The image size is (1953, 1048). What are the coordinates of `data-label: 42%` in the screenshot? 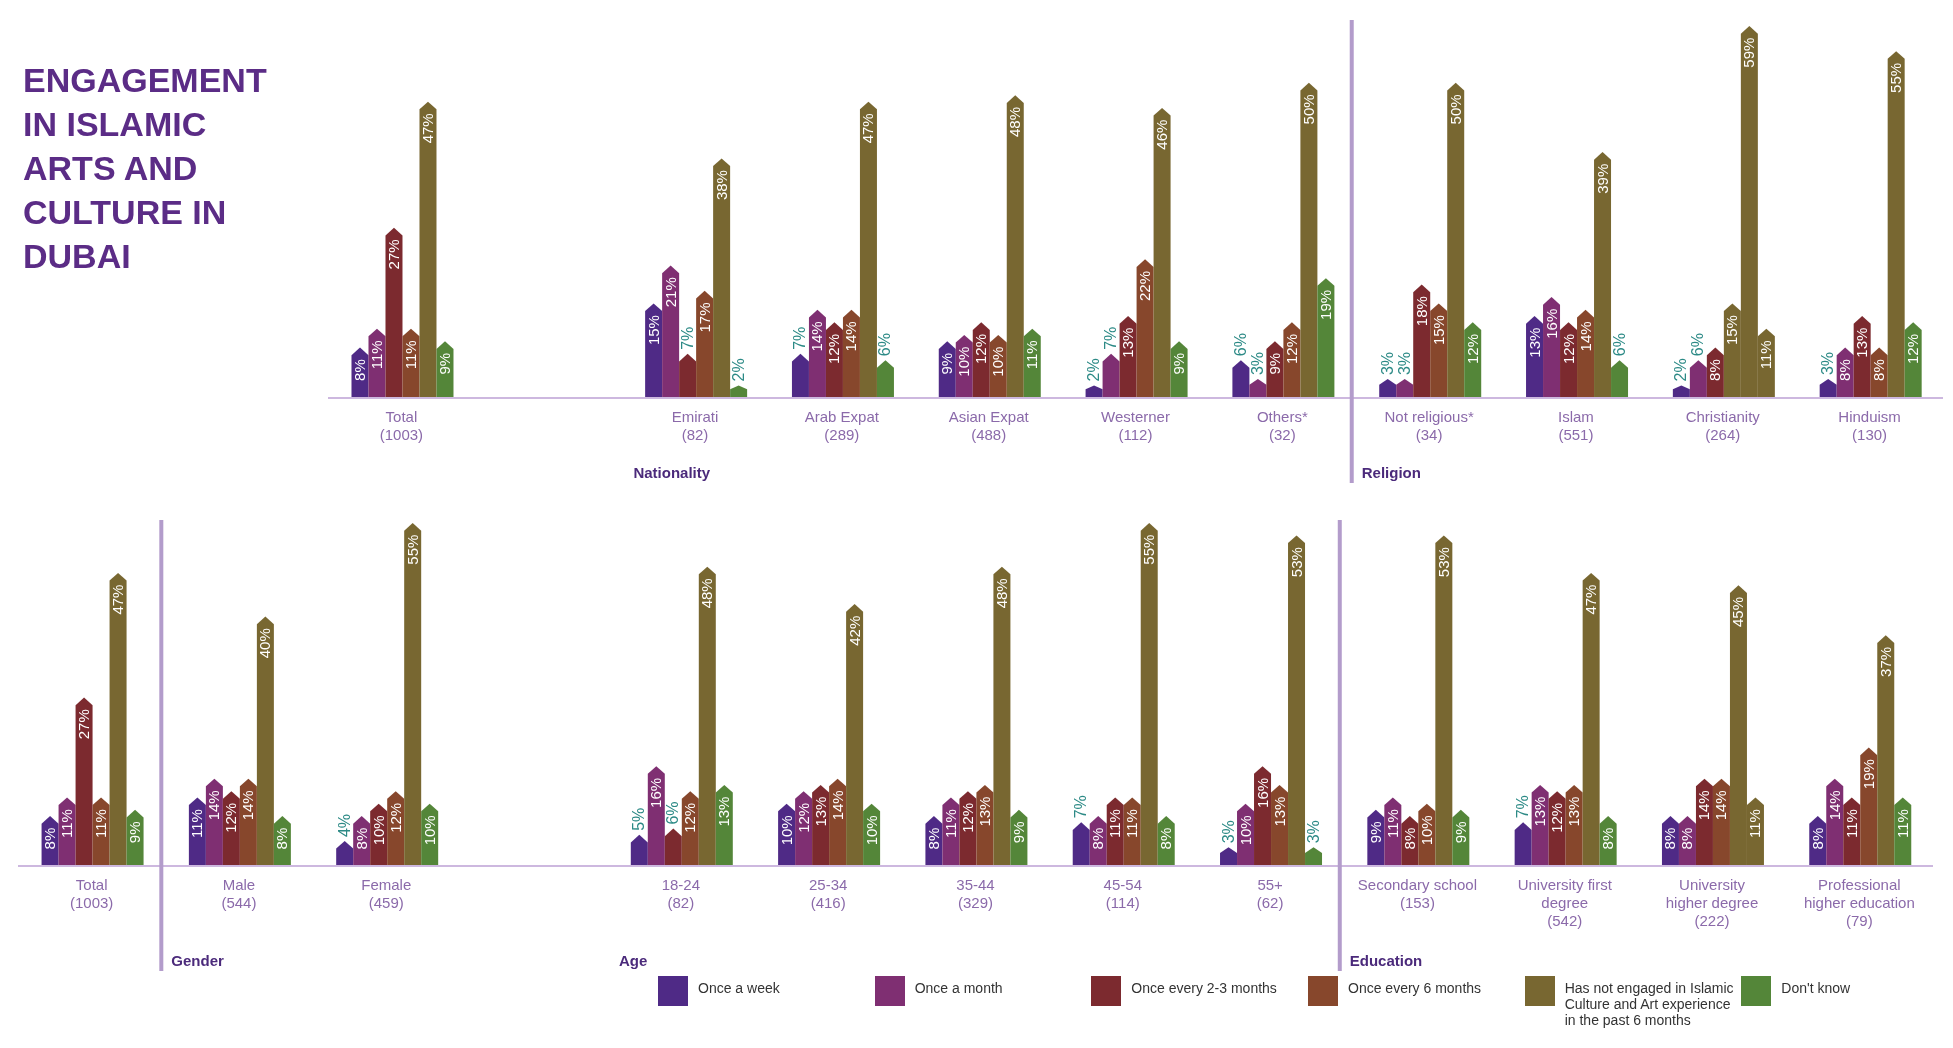 It's located at (854, 630).